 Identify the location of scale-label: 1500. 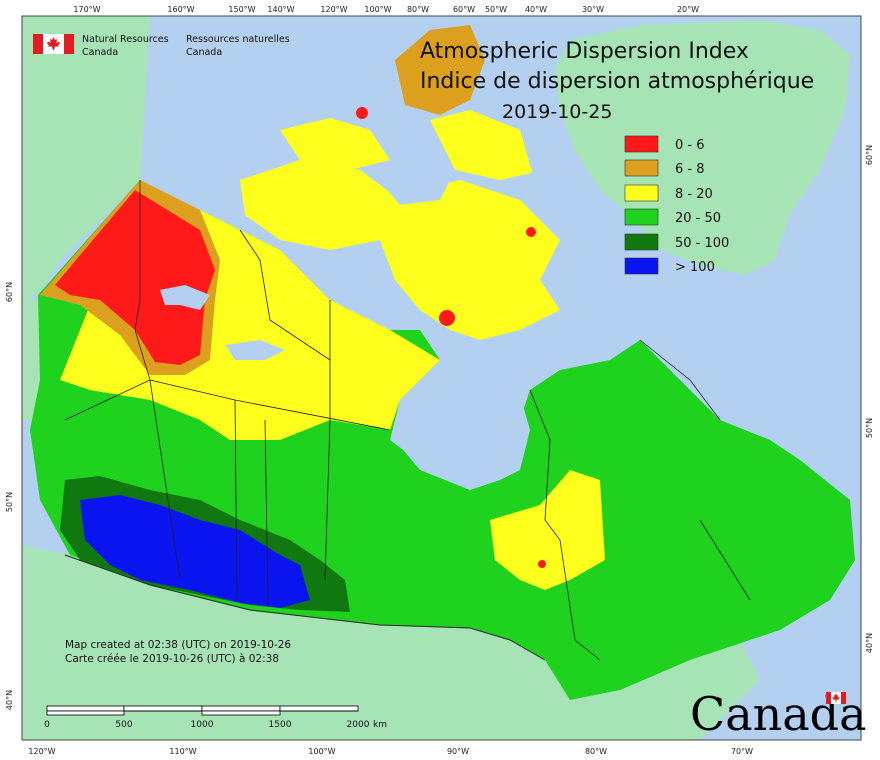
(280, 725).